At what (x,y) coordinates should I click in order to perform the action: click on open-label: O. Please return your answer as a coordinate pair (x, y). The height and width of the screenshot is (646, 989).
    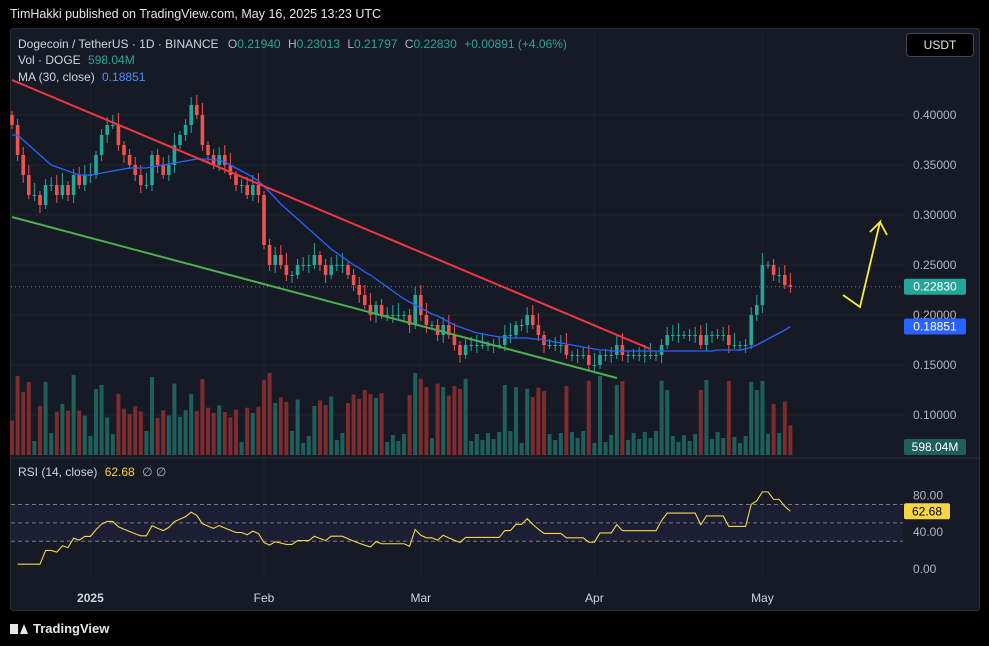
    Looking at the image, I should click on (232, 44).